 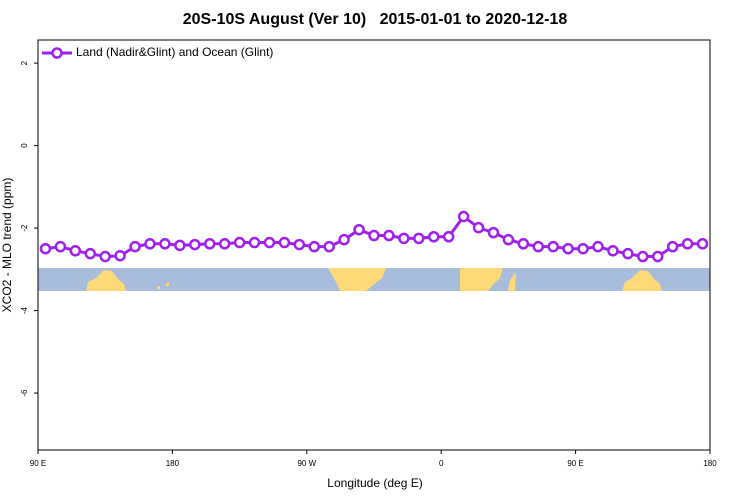 What do you see at coordinates (174, 52) in the screenshot?
I see `legend-label: Land (Nadir&Glint) and Ocean (Glint)` at bounding box center [174, 52].